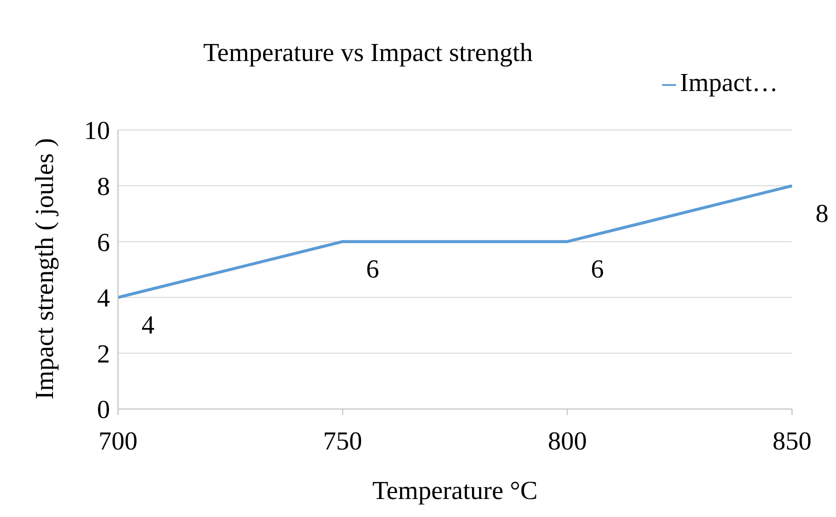  What do you see at coordinates (148, 325) in the screenshot?
I see `data-label: 4` at bounding box center [148, 325].